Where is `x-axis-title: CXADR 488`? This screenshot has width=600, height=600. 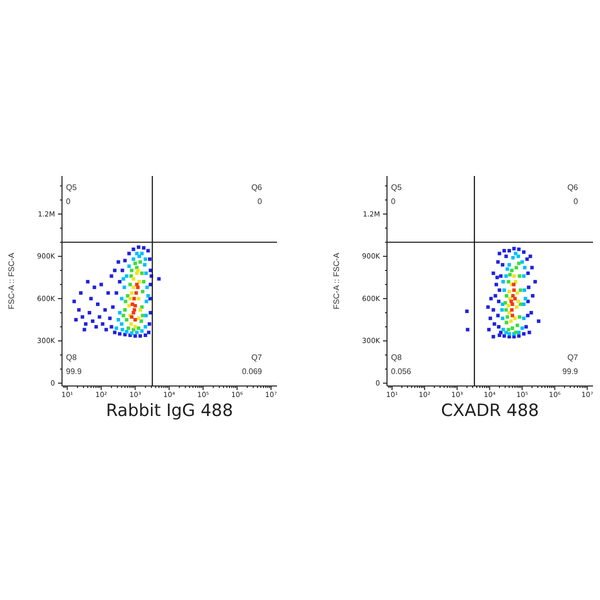 x-axis-title: CXADR 488 is located at coordinates (490, 411).